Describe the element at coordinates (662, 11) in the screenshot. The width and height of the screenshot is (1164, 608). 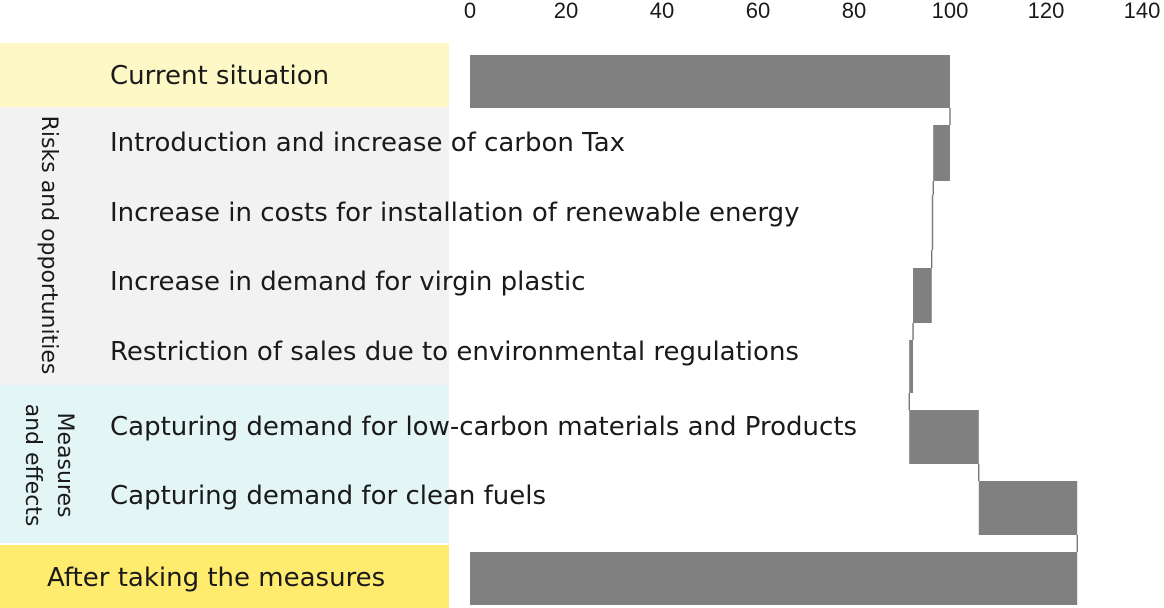
I see `x-tick-label-40: 40` at that location.